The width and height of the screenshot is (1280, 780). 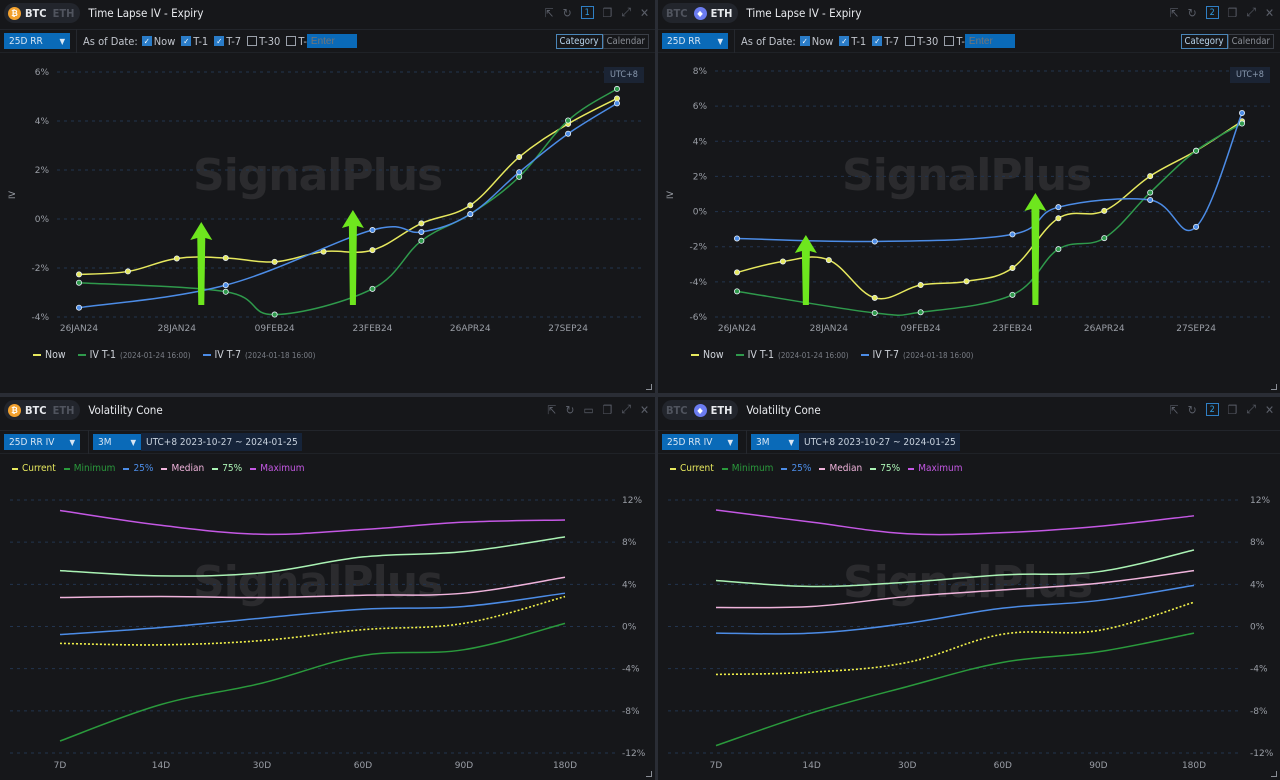 I want to click on window-number-badge: 1, so click(x=587, y=12).